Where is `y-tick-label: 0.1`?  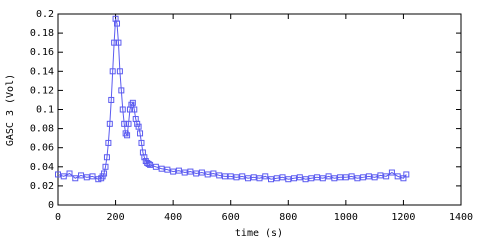 y-tick-label: 0.1 is located at coordinates (45, 110).